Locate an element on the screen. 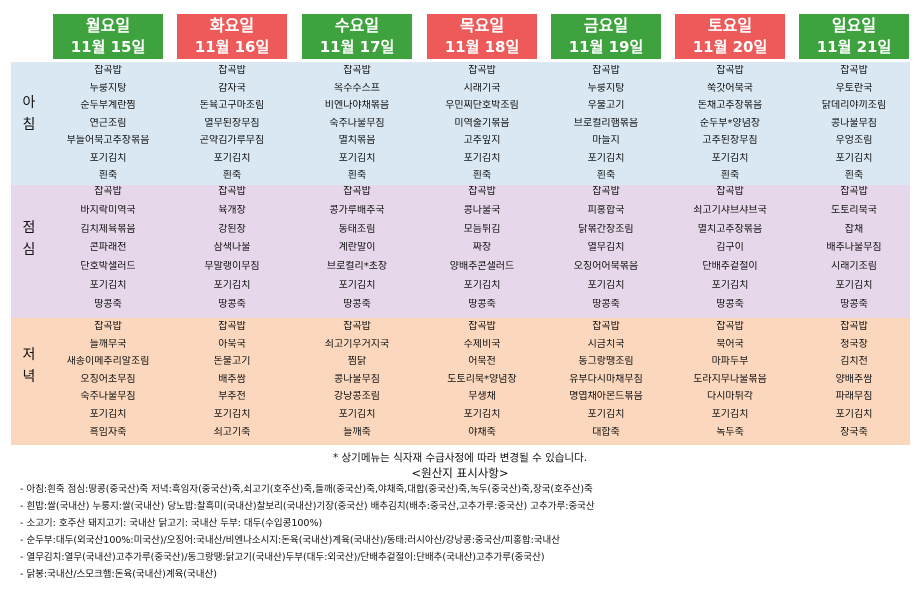 The image size is (920, 593). menu-item: 곤약김가루무침 is located at coordinates (232, 140).